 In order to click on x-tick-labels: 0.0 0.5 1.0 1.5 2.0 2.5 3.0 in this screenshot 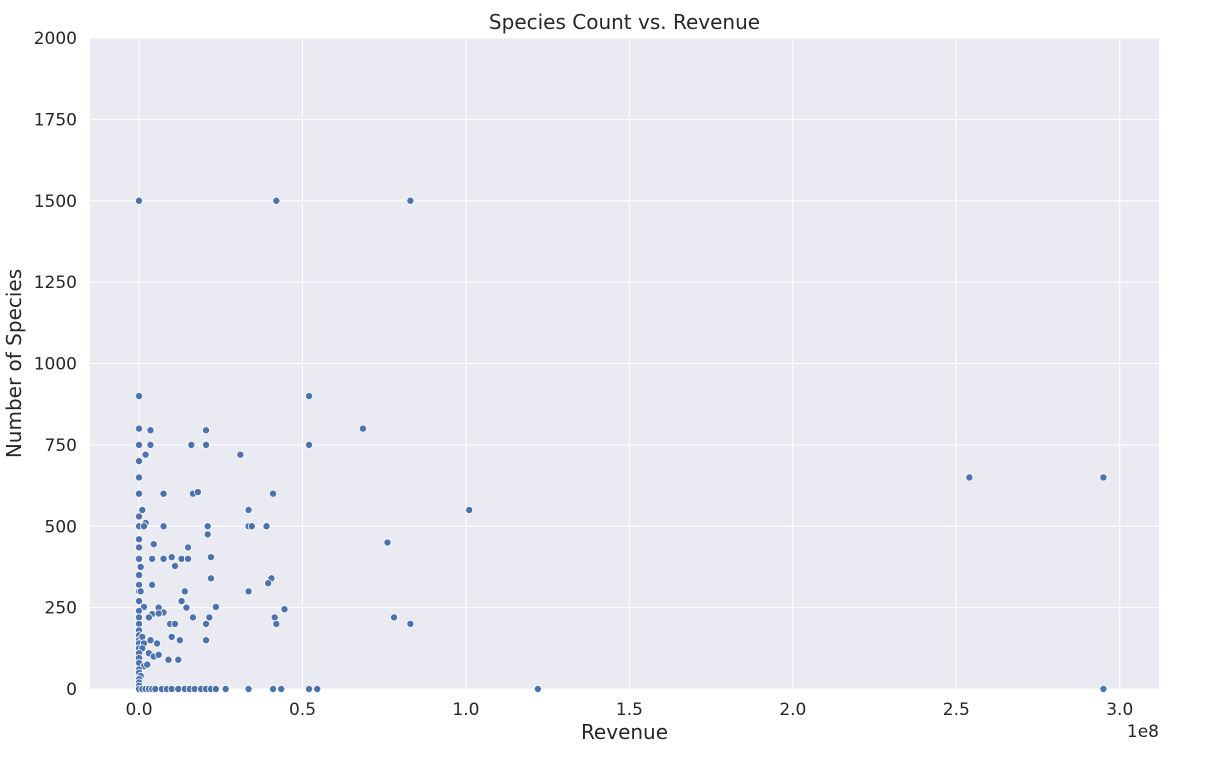, I will do `click(630, 710)`.